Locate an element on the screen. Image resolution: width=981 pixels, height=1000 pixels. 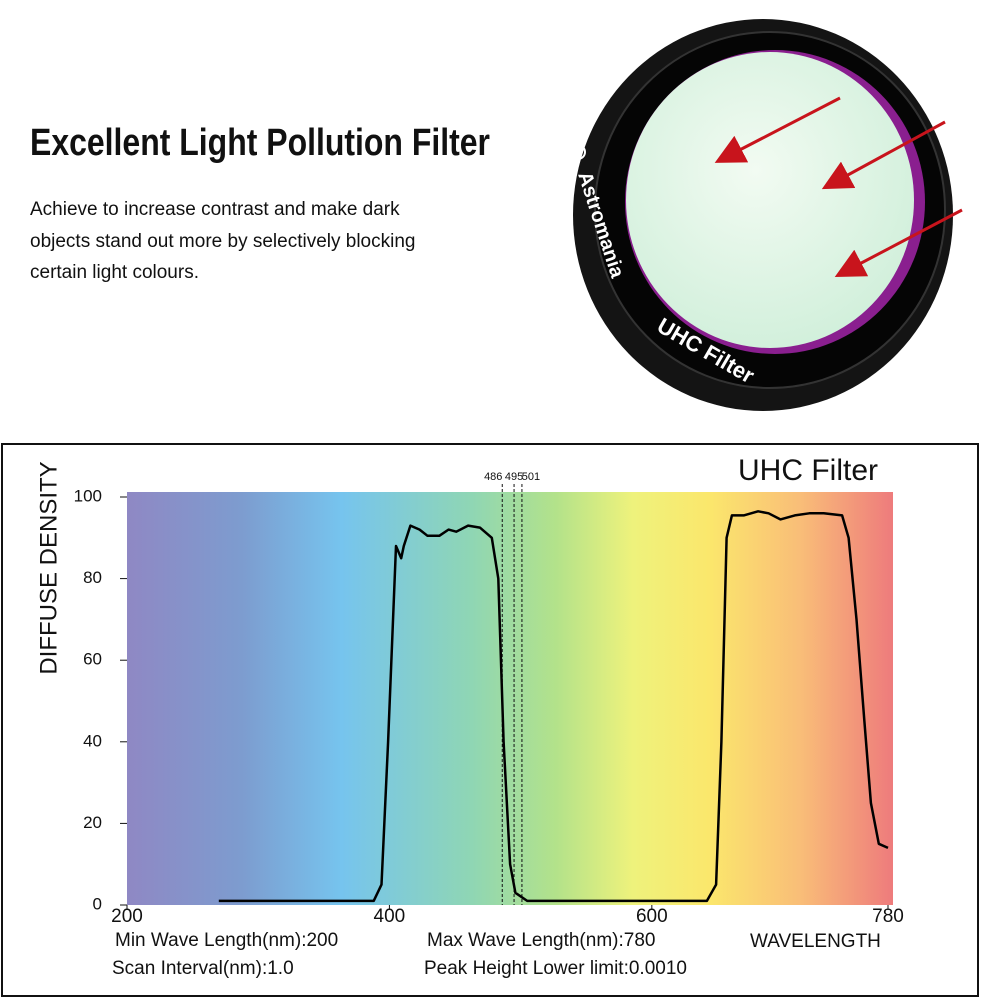
note: Min Wave Length(nm):200 is located at coordinates (226, 940).